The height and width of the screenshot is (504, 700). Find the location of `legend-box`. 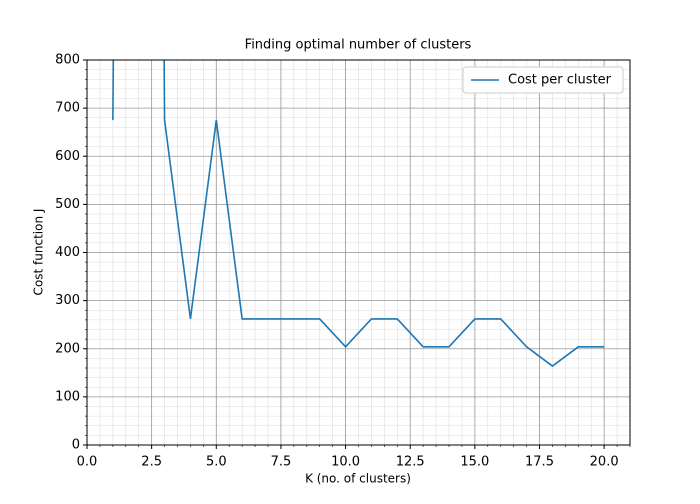

legend-box is located at coordinates (543, 80).